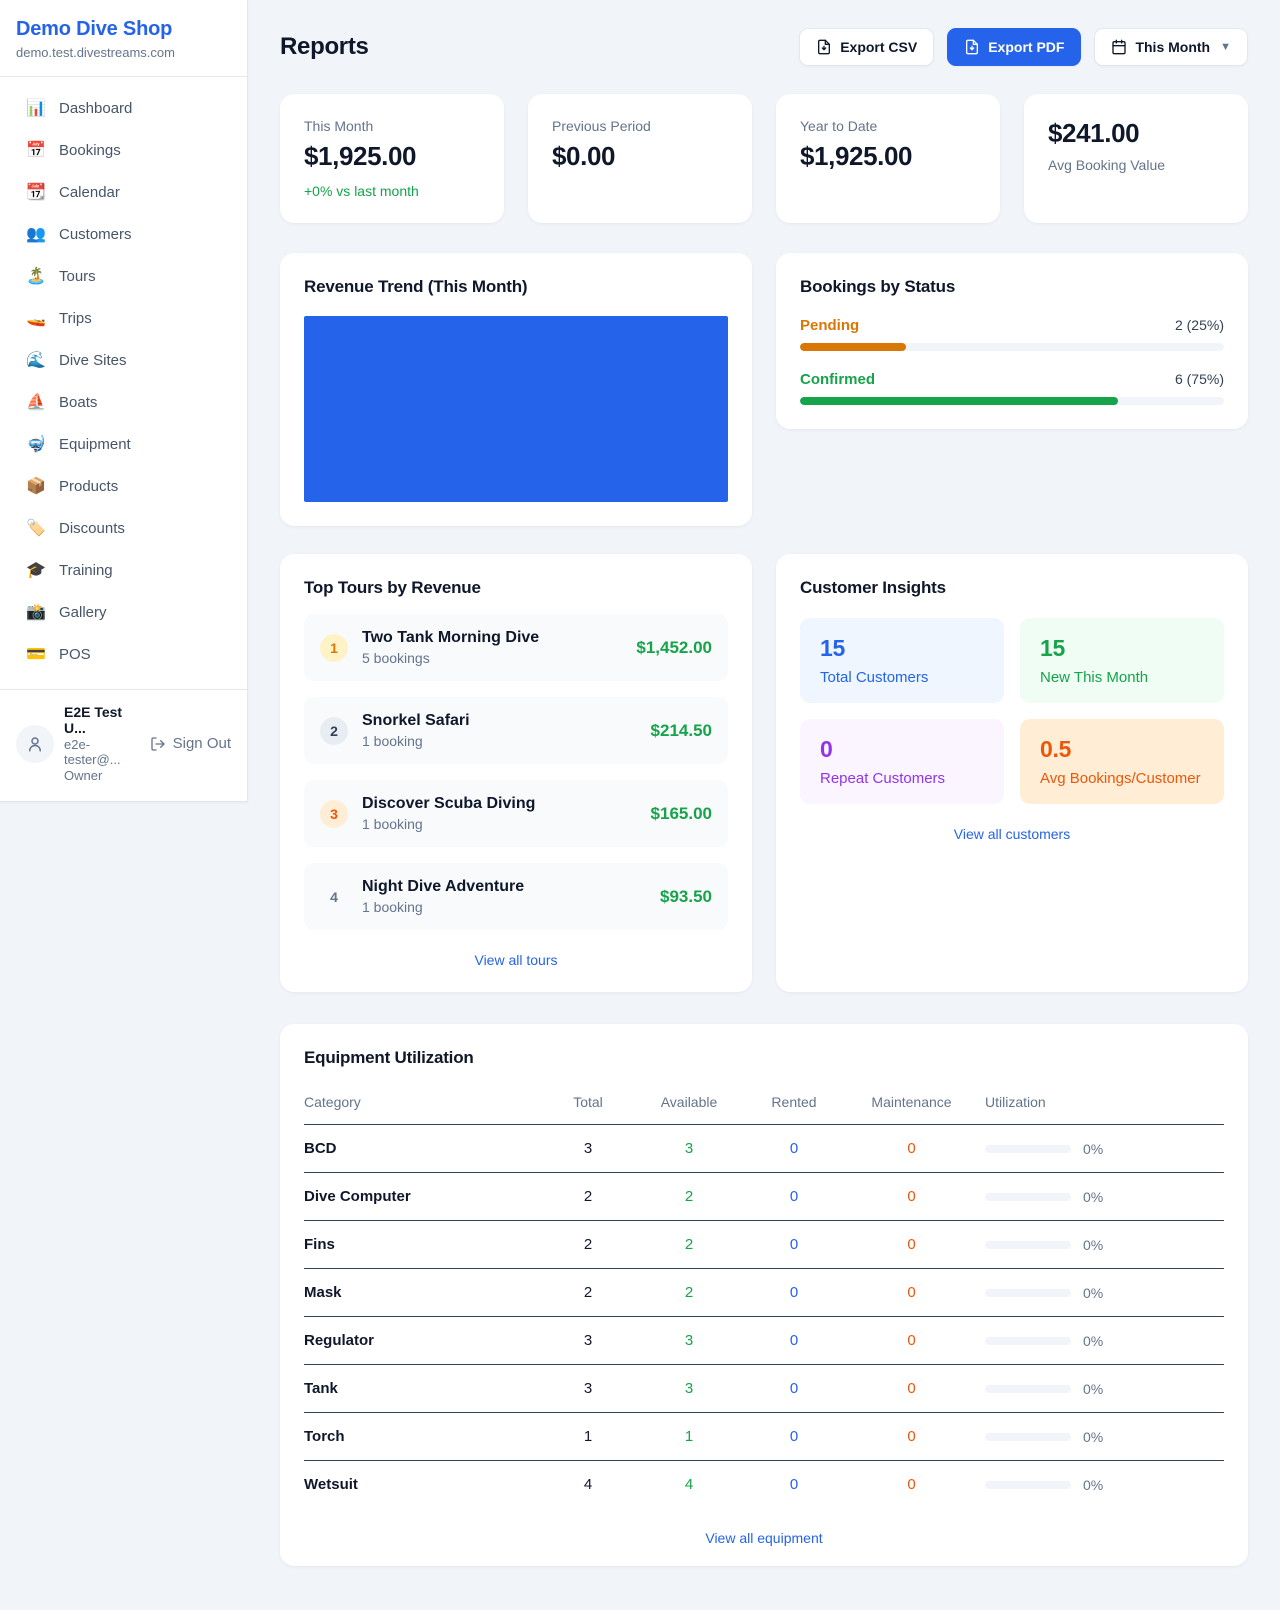 The height and width of the screenshot is (1610, 1280). I want to click on status-label: Confirmed, so click(837, 379).